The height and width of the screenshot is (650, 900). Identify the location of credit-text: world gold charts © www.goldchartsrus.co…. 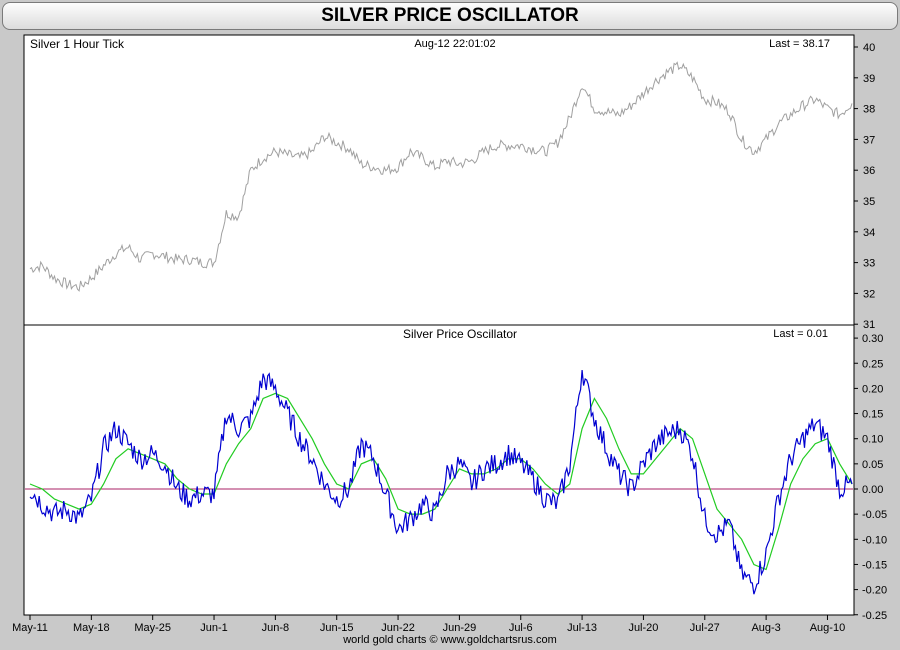
(449, 640).